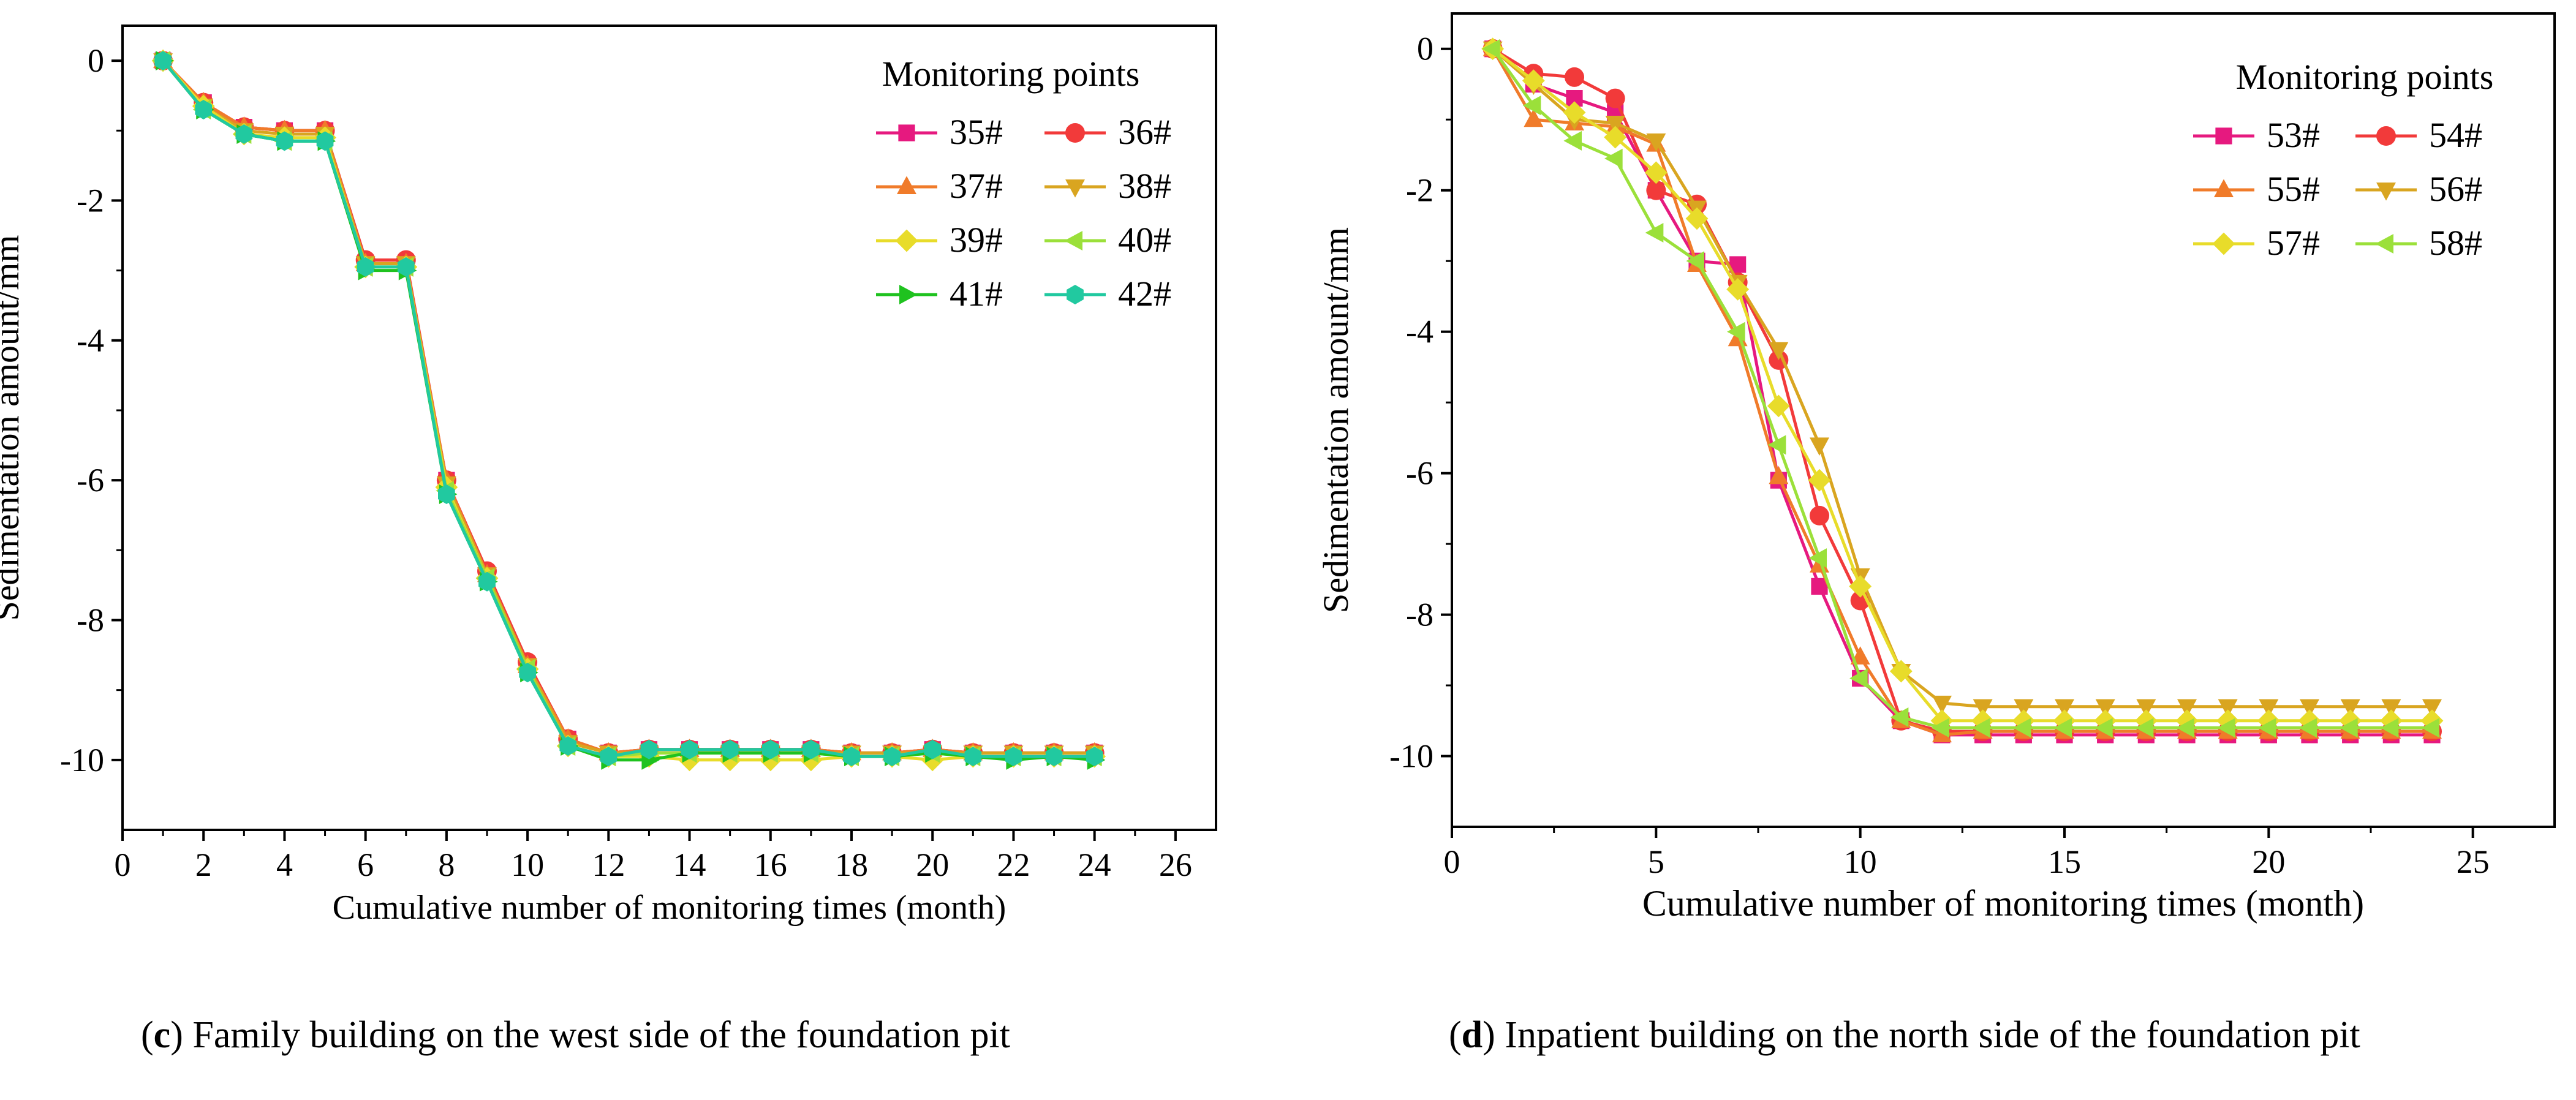 The height and width of the screenshot is (1100, 2576). I want to click on c-x-tick-label: 6, so click(365, 864).